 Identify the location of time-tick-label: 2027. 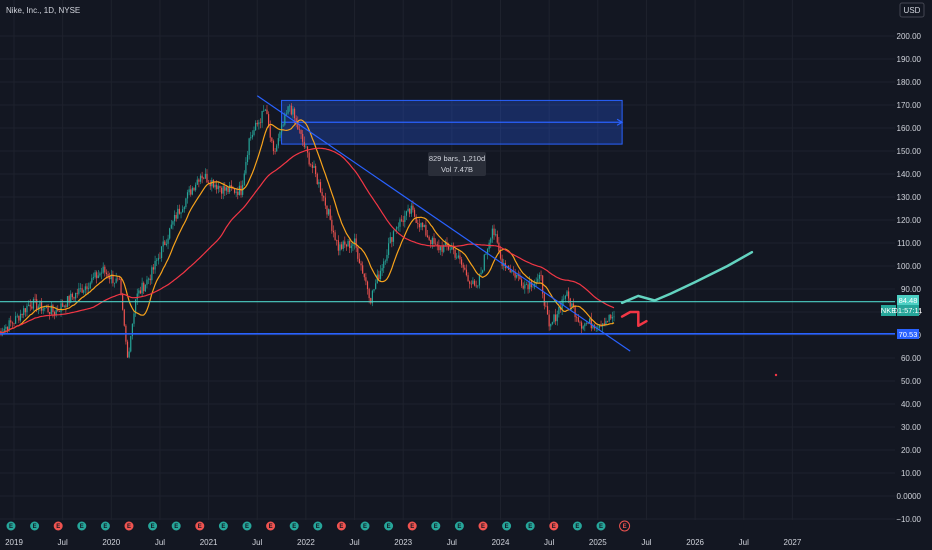
(793, 542).